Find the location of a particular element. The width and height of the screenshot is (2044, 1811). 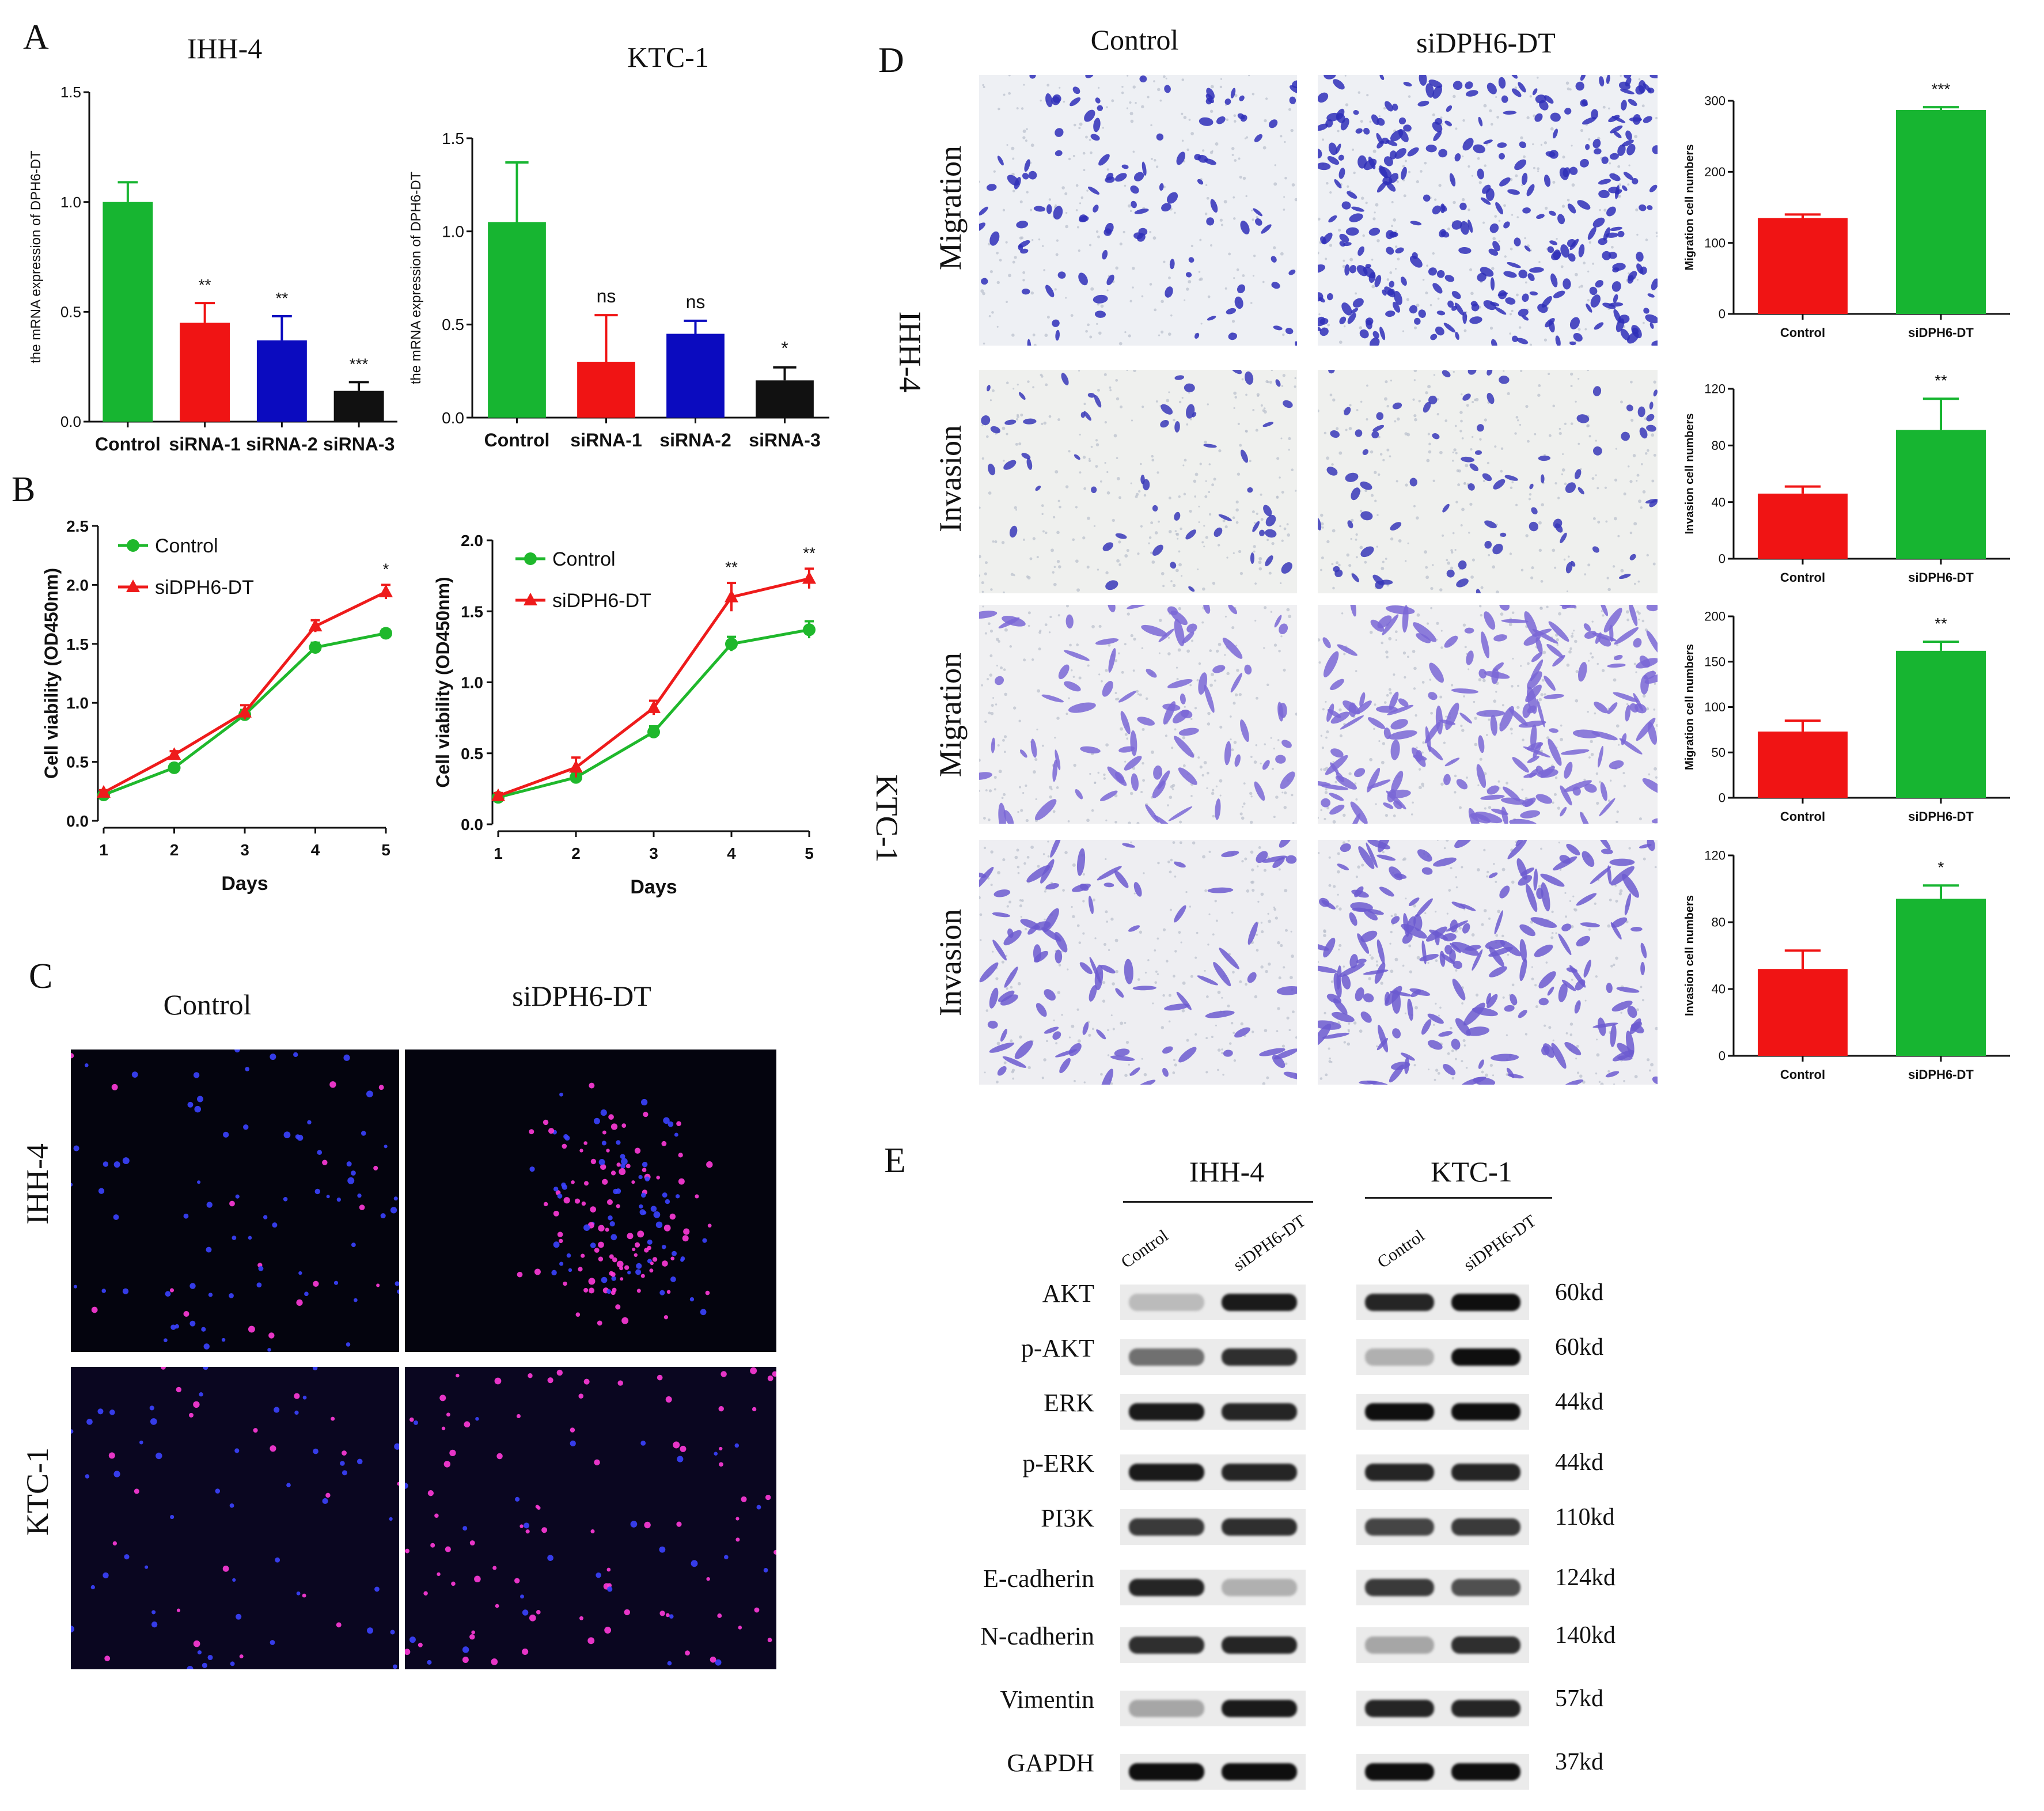

panel-d-cellline-ktc1: KTC-1 is located at coordinates (887, 818).